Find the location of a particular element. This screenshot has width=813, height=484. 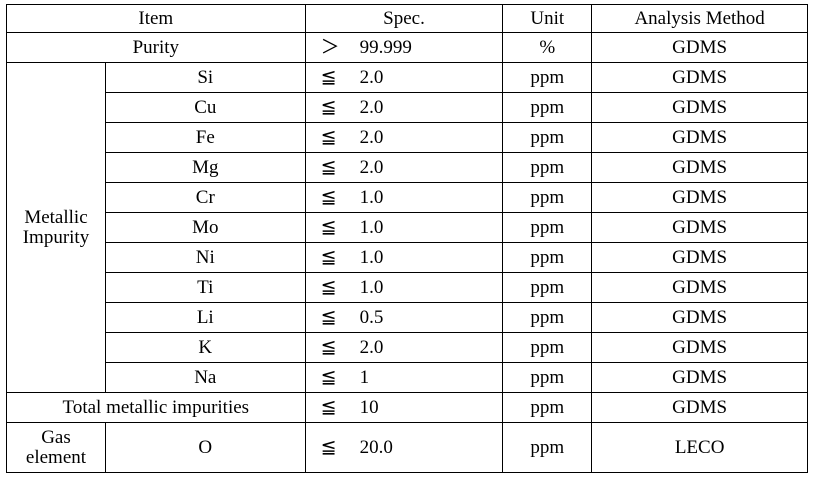

element-name: K is located at coordinates (205, 347).